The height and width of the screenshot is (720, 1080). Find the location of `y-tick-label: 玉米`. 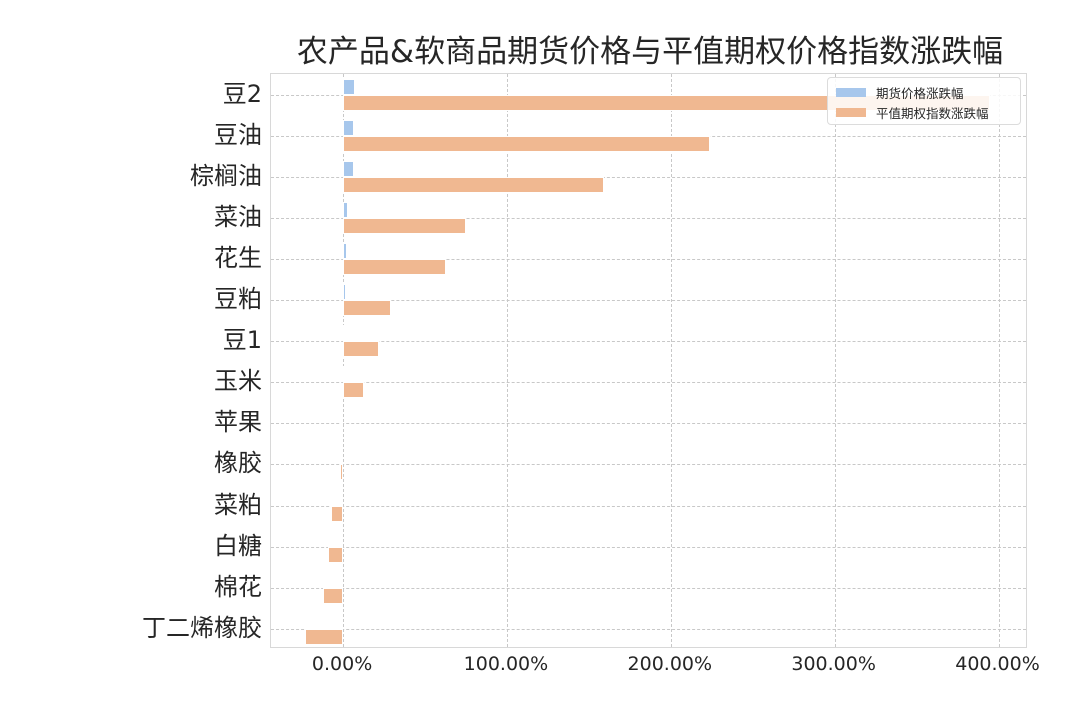

y-tick-label: 玉米 is located at coordinates (238, 381).